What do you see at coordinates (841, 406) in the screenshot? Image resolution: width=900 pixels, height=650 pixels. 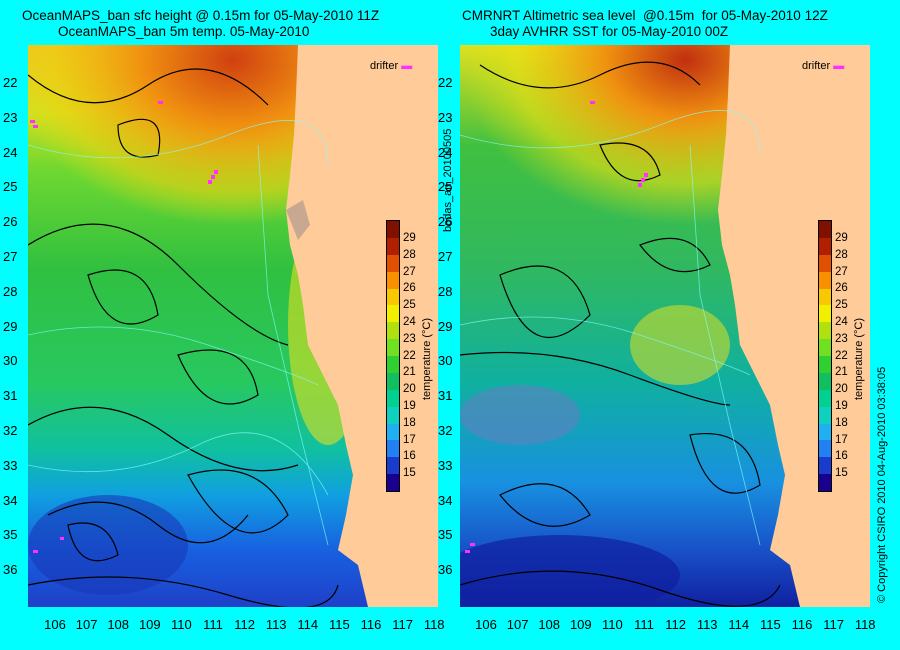 I see `right-colorbar-label: 19` at bounding box center [841, 406].